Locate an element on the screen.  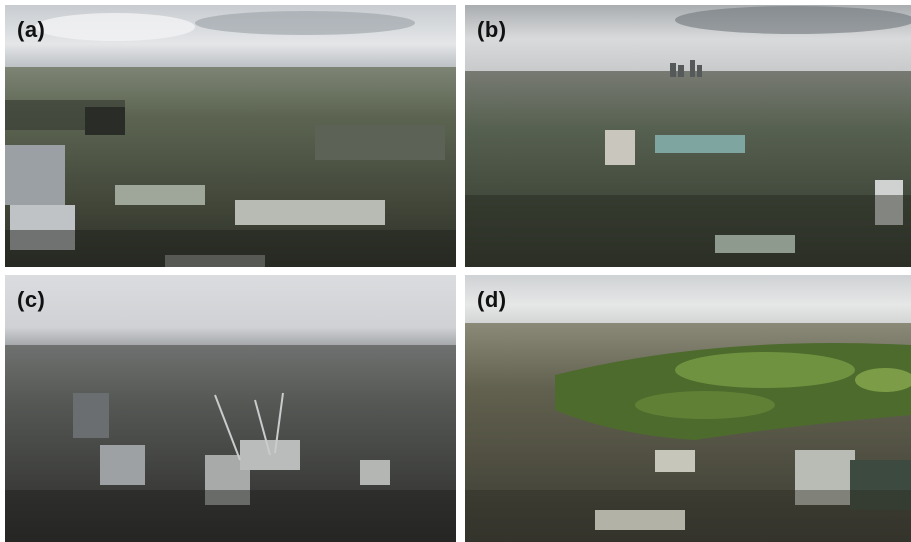
panel-label-c: (c) is located at coordinates (31, 299).